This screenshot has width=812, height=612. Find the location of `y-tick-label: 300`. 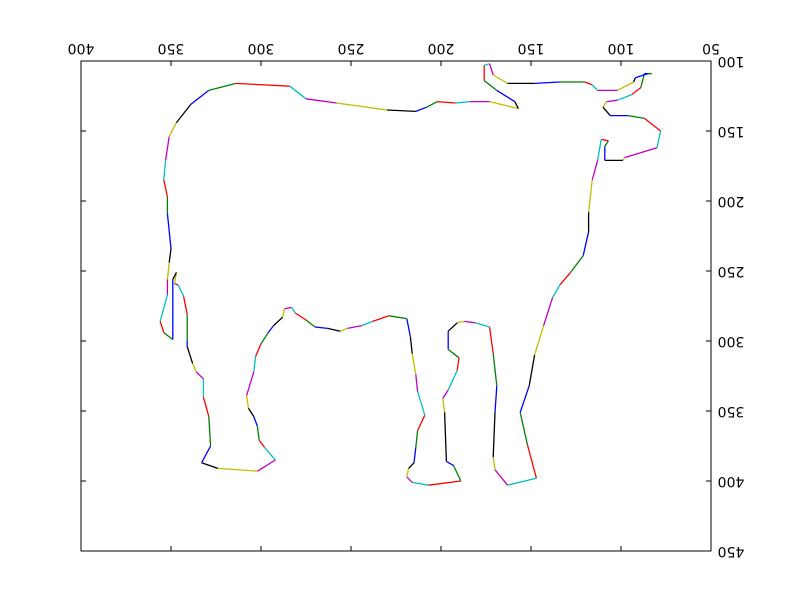

y-tick-label: 300 is located at coordinates (731, 341).